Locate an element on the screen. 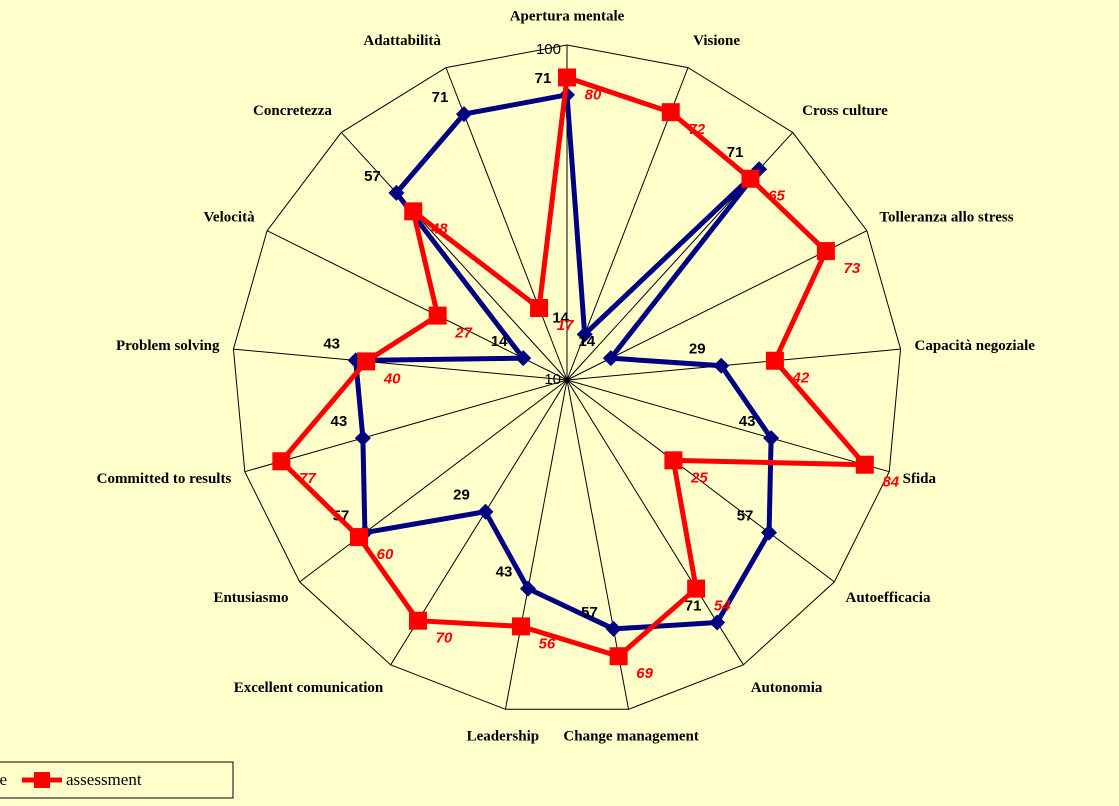 Image resolution: width=1119 pixels, height=806 pixels. data-label: 48 is located at coordinates (439, 228).